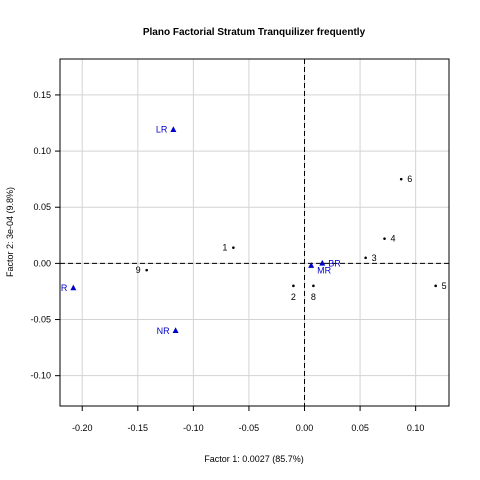  What do you see at coordinates (313, 297) in the screenshot?
I see `point-label: 8` at bounding box center [313, 297].